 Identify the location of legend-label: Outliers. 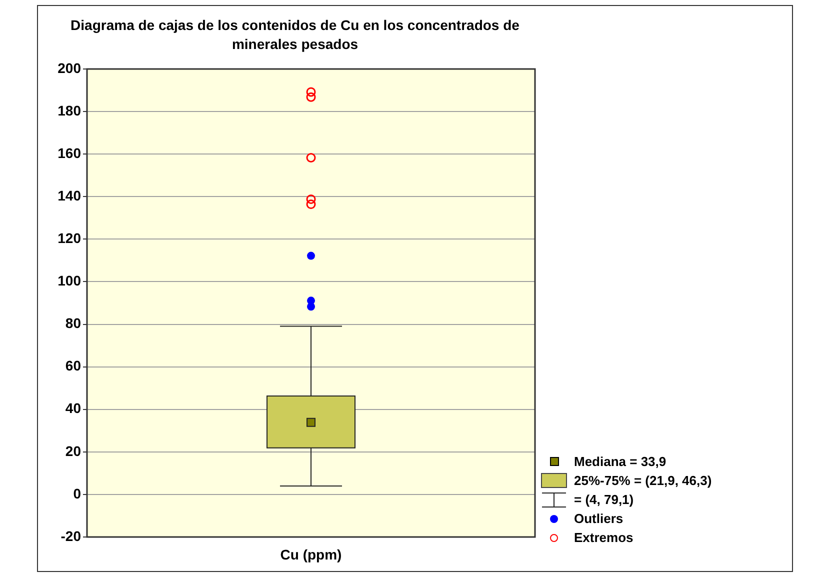
(599, 518).